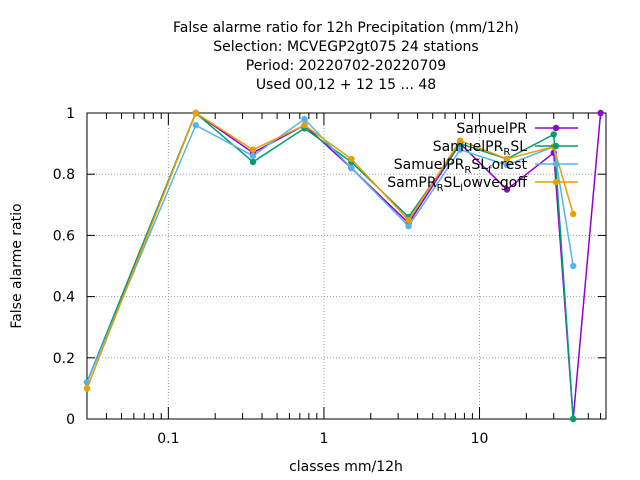 This screenshot has width=640, height=480. I want to click on legend-label-part: orest, so click(510, 165).